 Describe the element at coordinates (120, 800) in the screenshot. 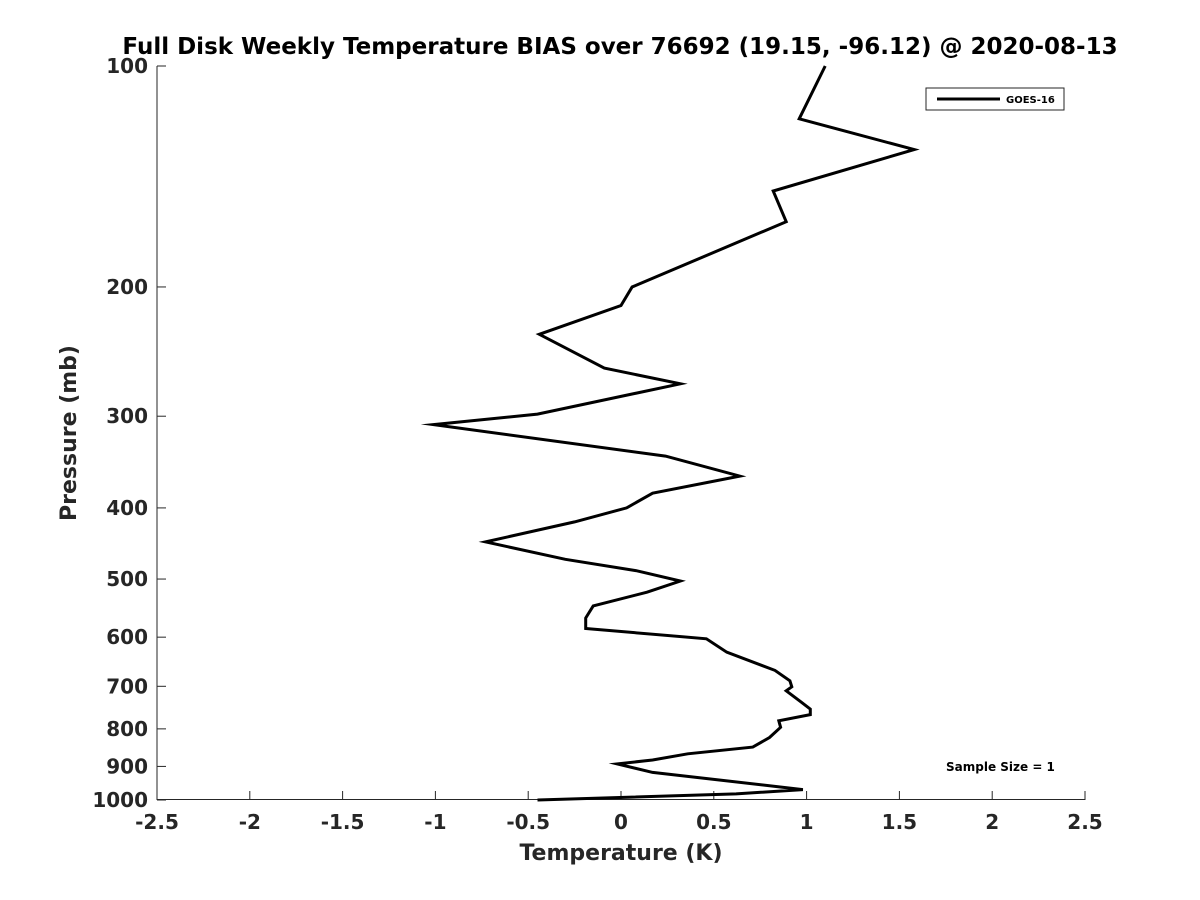

I see `y-tick-label: 1000` at that location.